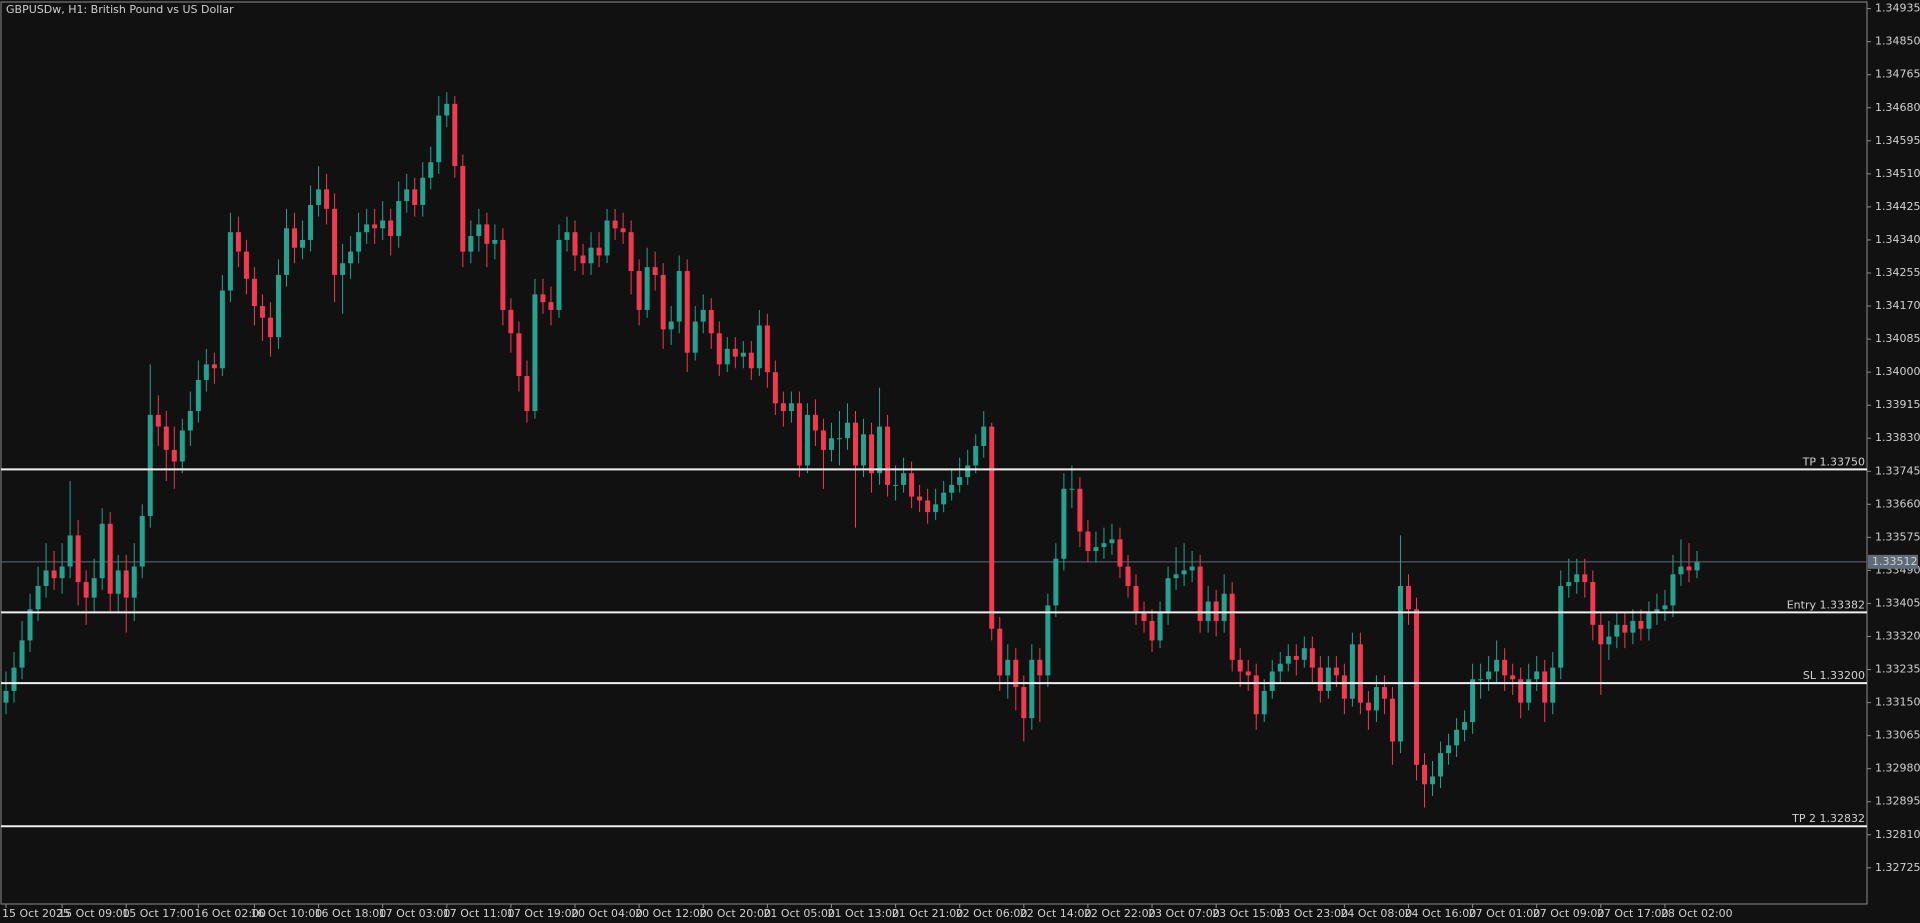  Describe the element at coordinates (1897, 470) in the screenshot. I see `y-tick-label: 1.33745` at that location.